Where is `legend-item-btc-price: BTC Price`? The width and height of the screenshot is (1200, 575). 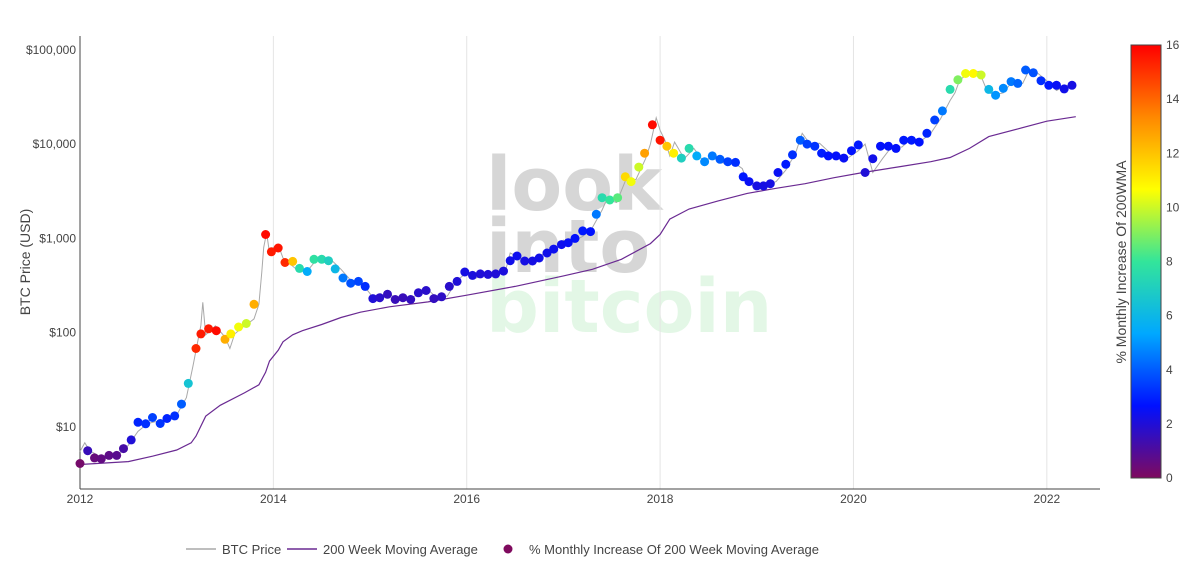 legend-item-btc-price: BTC Price is located at coordinates (233, 549).